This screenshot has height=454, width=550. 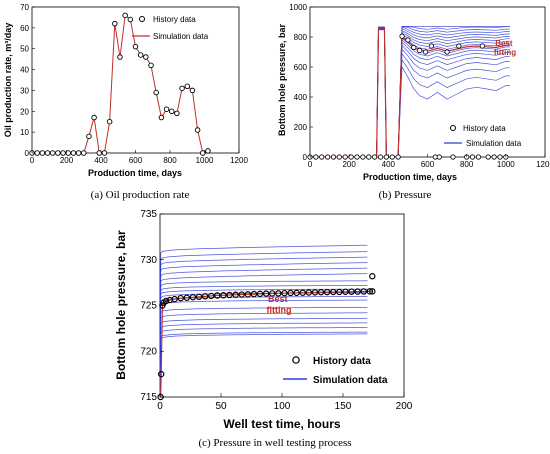 I want to click on x-axis-label: Well test time, hours, so click(x=281, y=424).